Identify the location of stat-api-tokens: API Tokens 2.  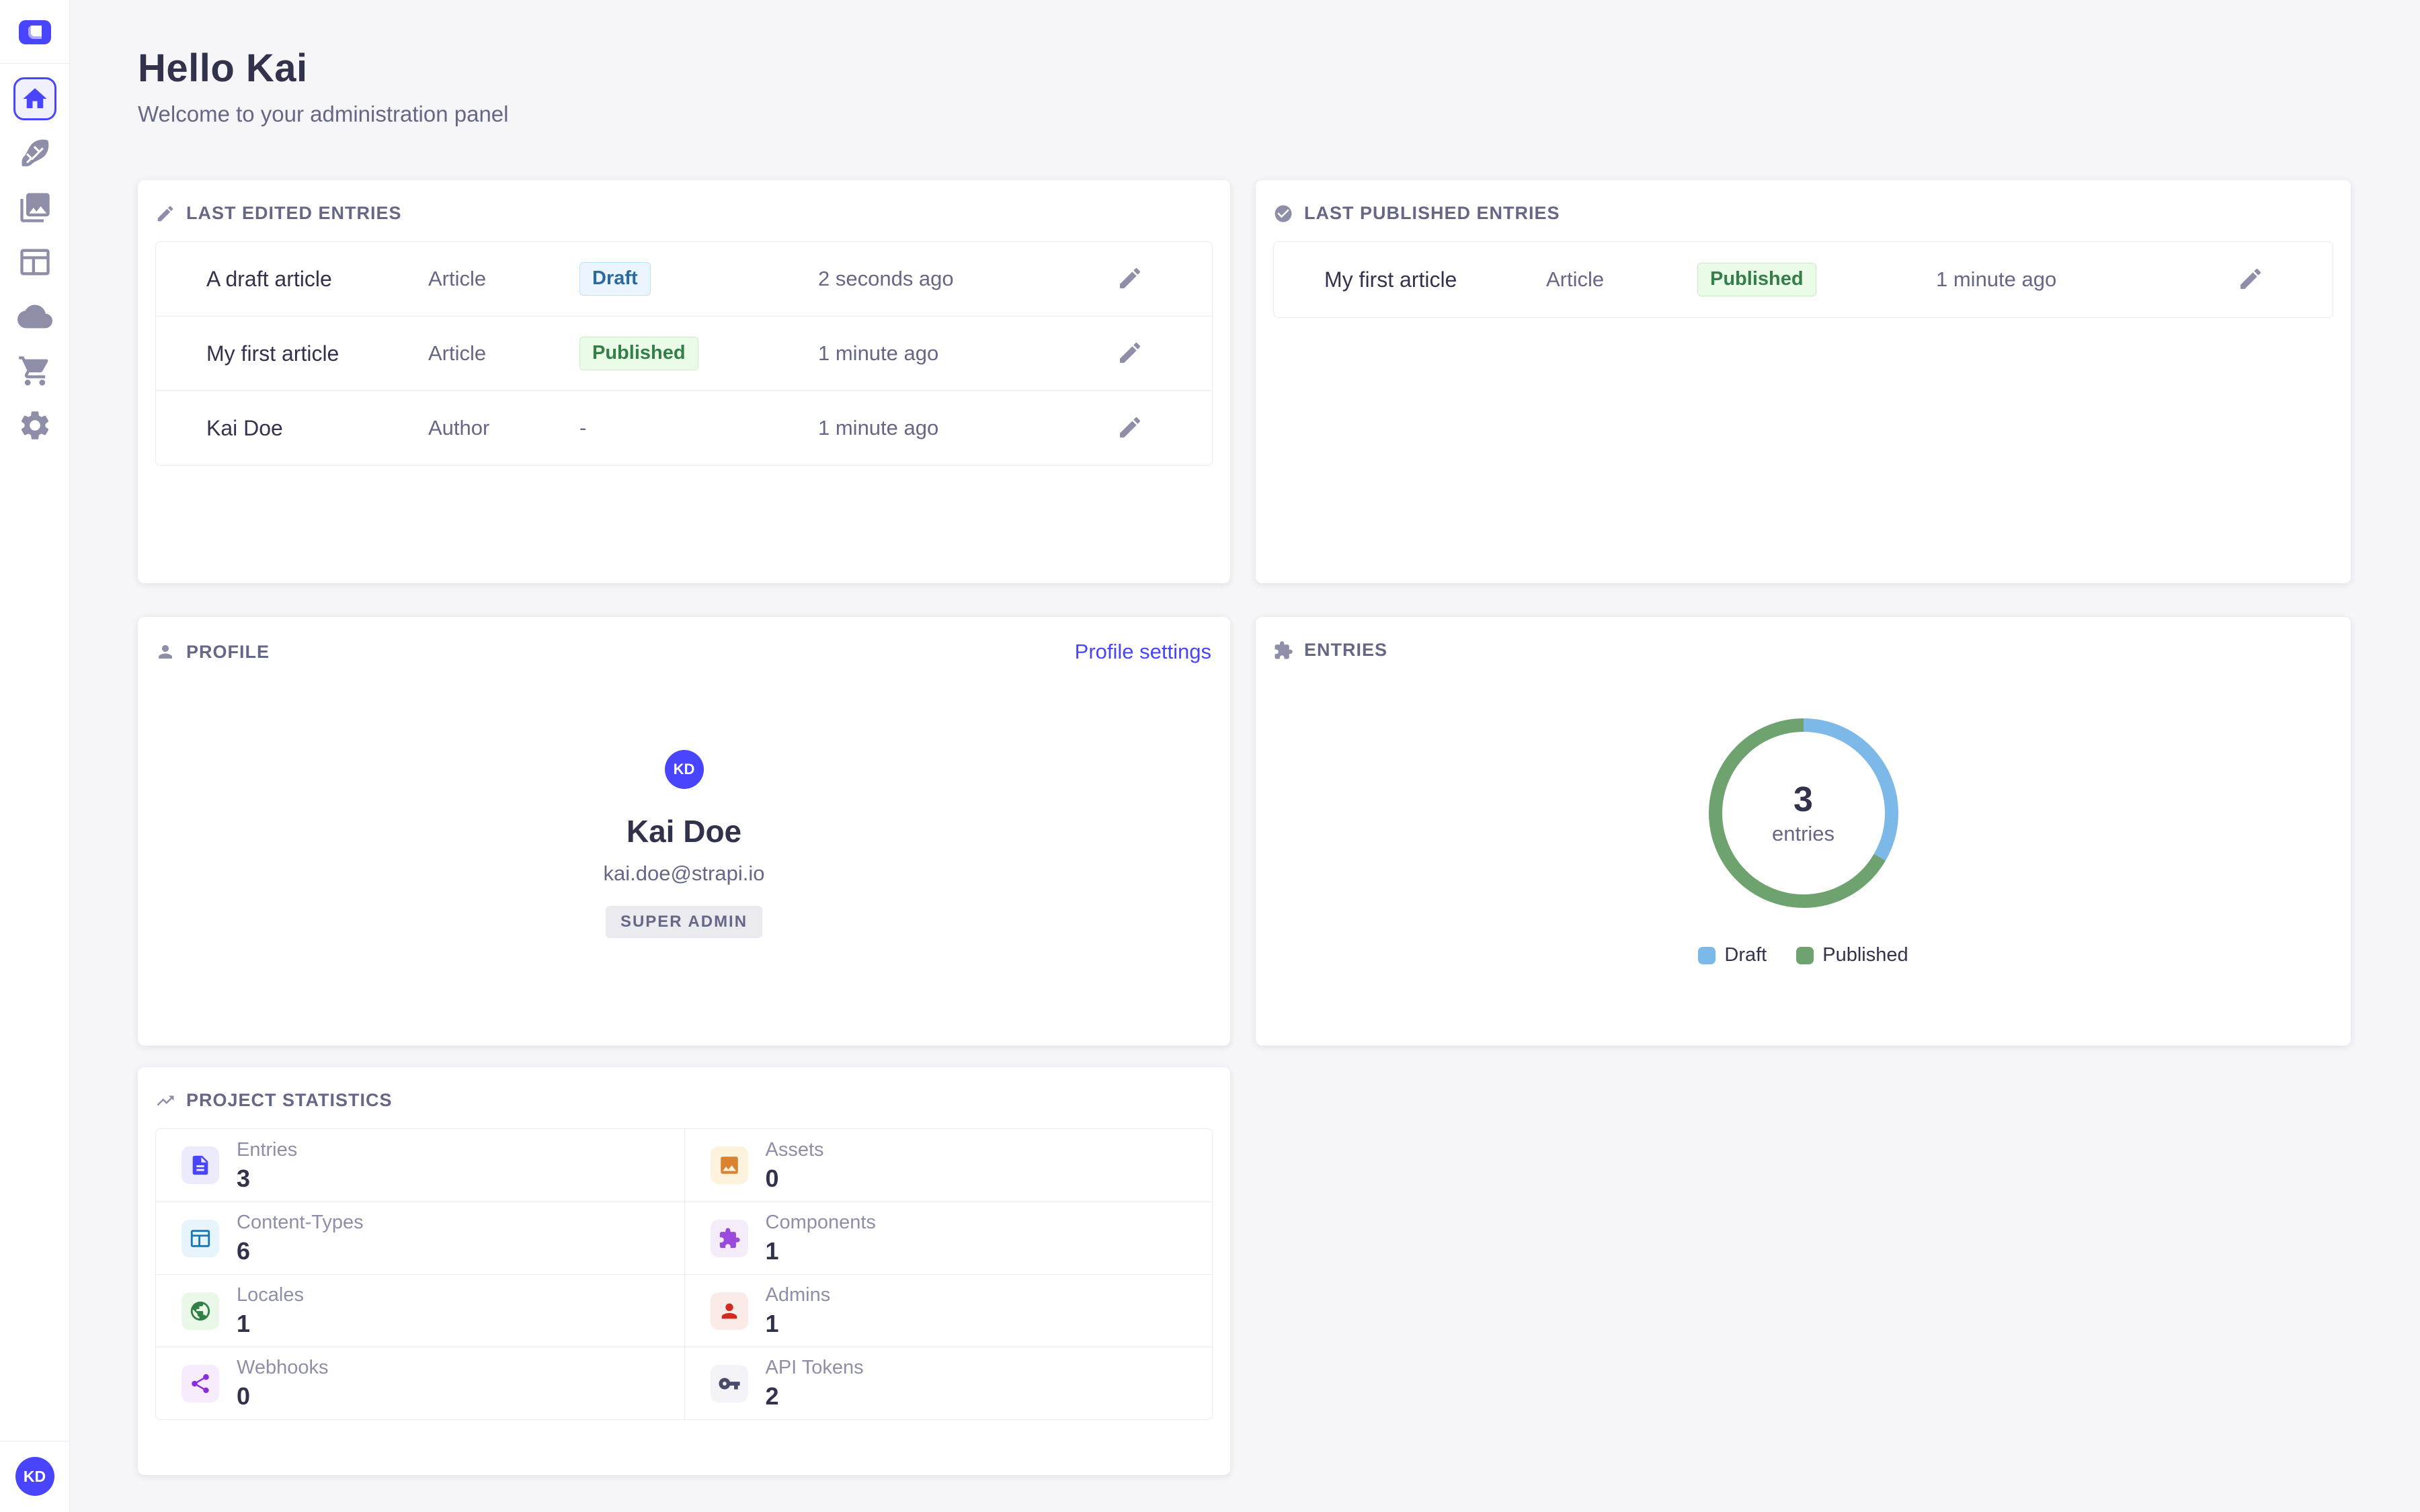
(948, 1383).